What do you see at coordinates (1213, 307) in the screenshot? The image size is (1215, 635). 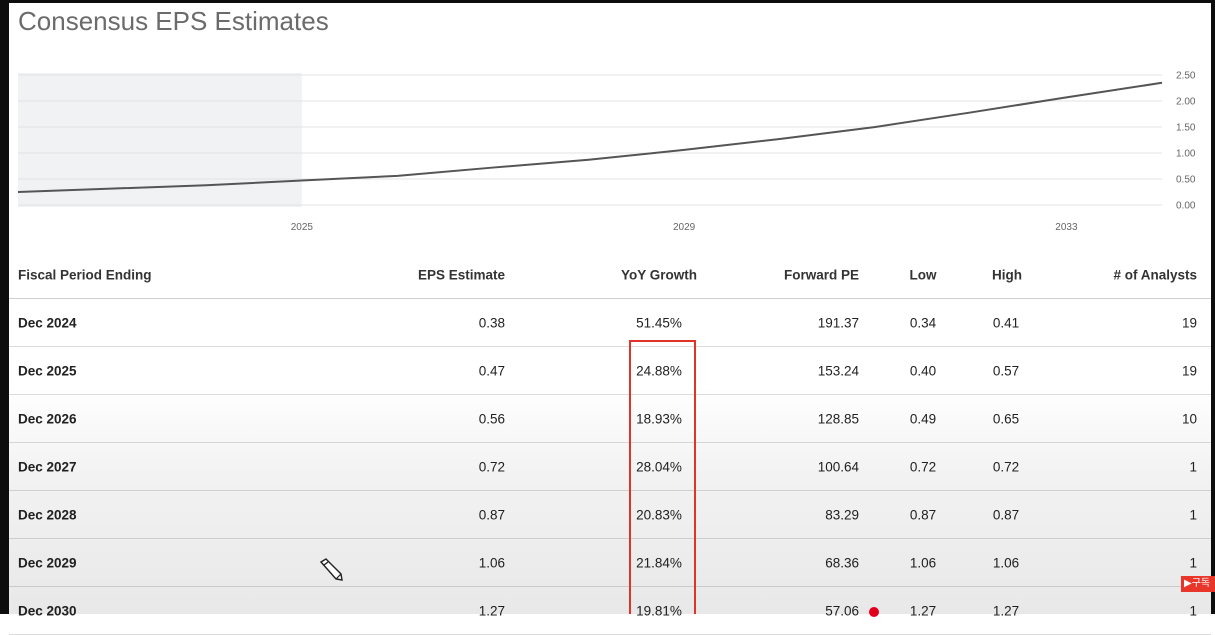 I see `frame-right` at bounding box center [1213, 307].